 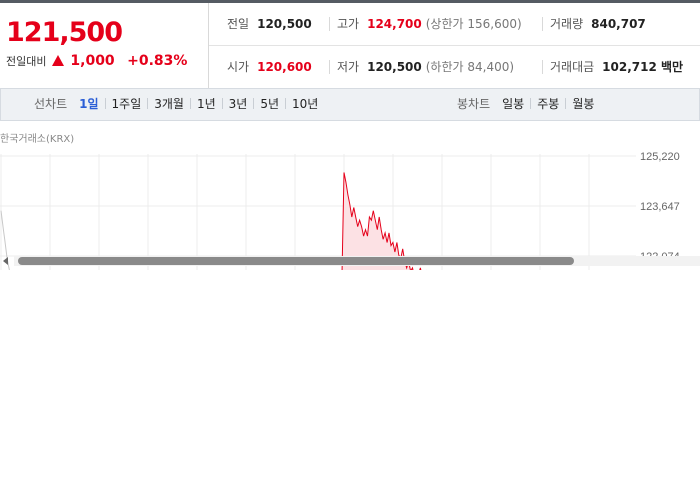 I want to click on prev-close-label: 전일, so click(x=238, y=24).